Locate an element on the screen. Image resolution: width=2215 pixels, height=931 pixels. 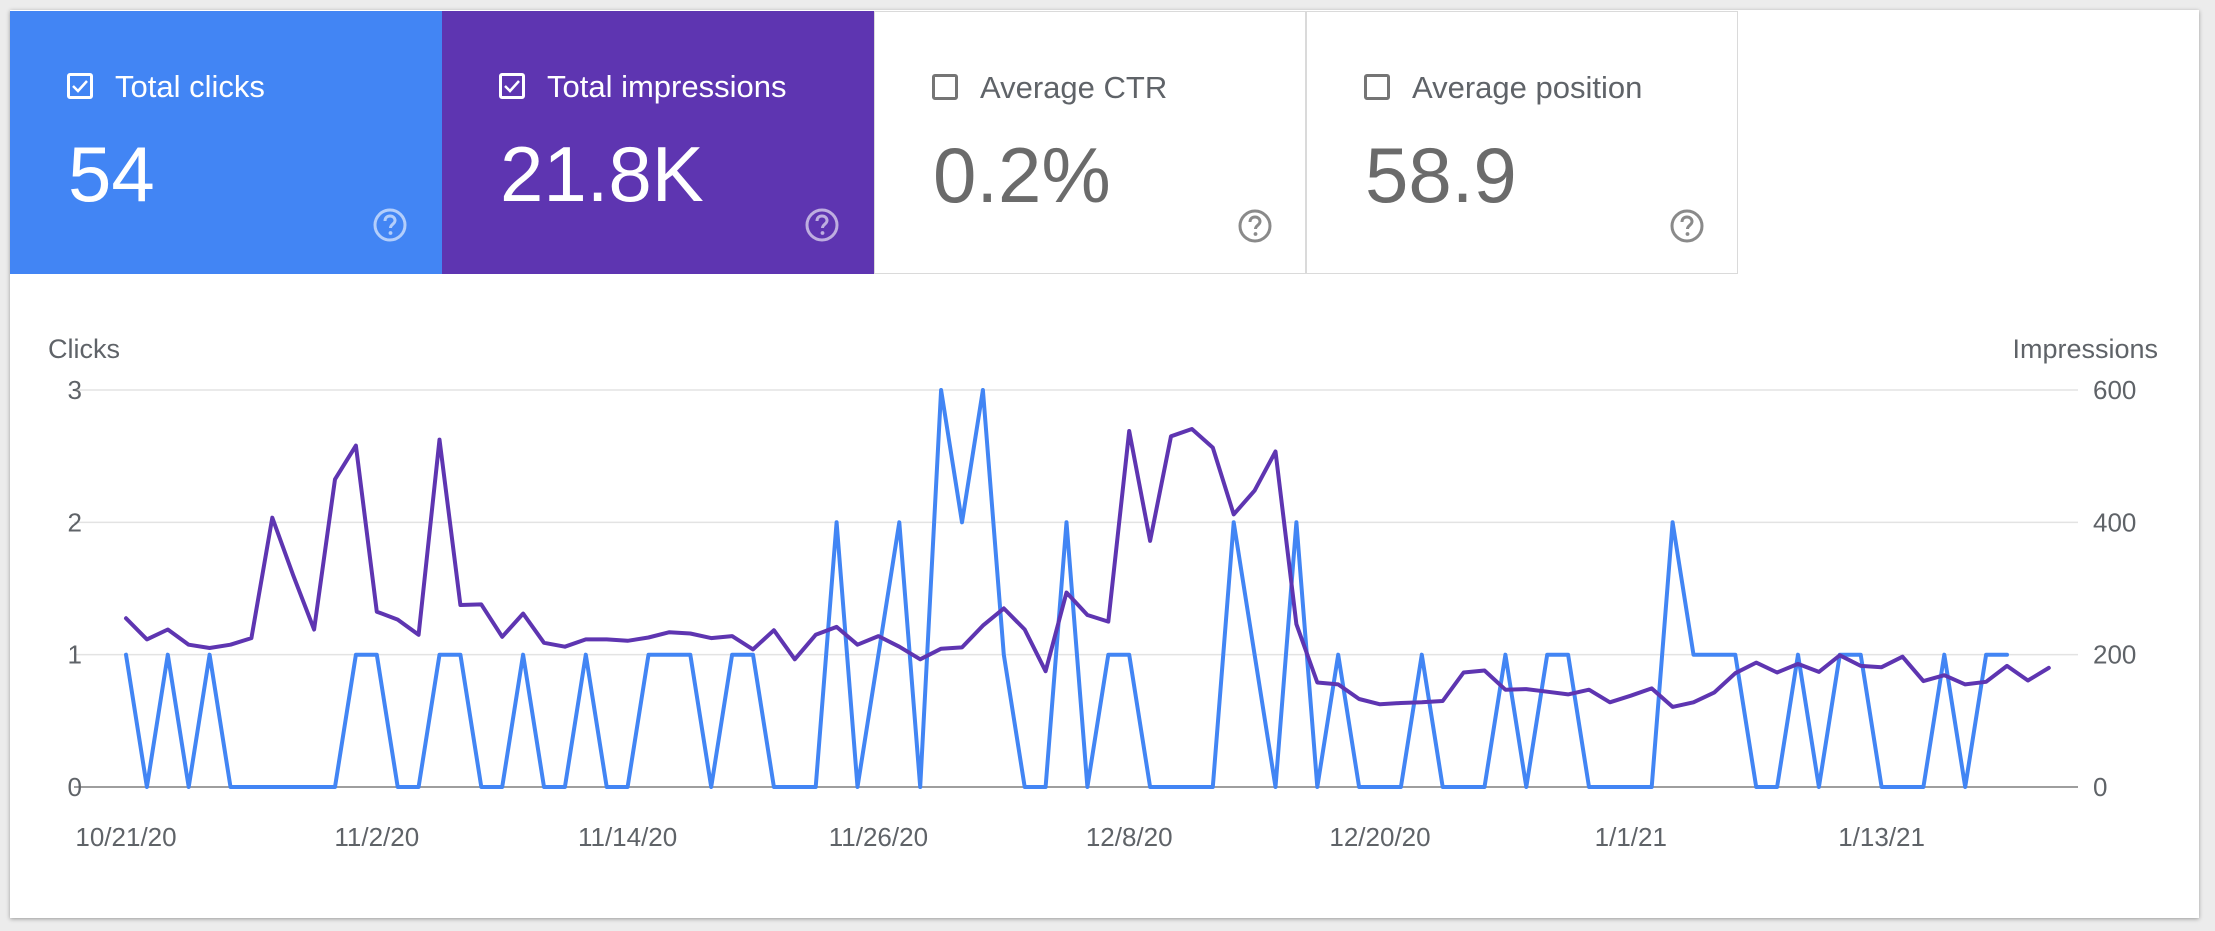
average-position-label: Average position is located at coordinates (1527, 87).